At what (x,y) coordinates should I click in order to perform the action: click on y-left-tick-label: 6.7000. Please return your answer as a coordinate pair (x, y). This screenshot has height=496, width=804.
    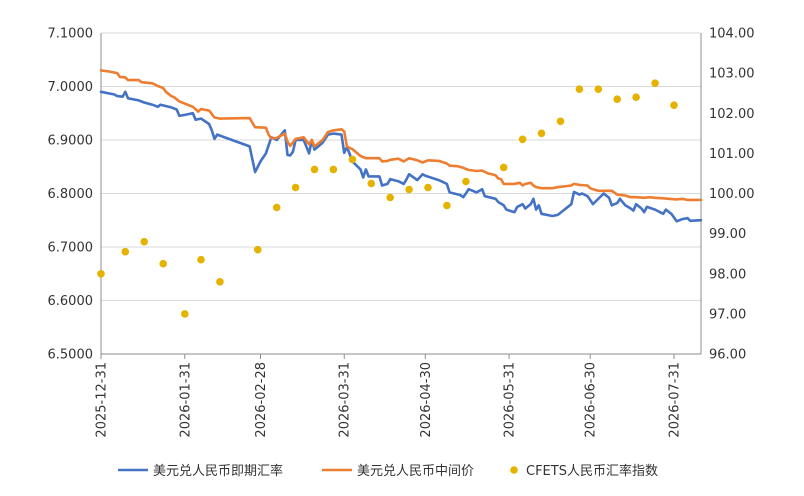
    Looking at the image, I should click on (71, 248).